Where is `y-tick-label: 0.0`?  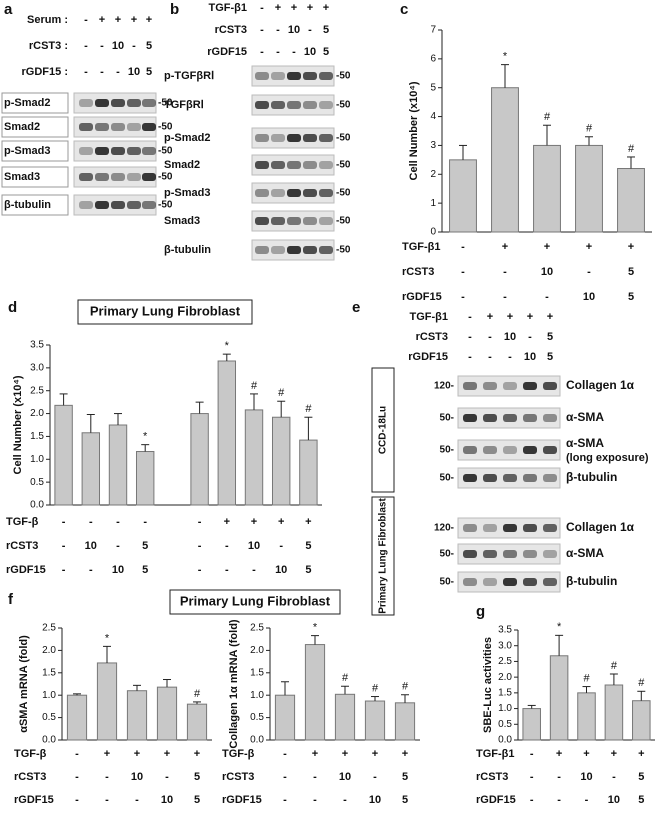
y-tick-label: 0.0 is located at coordinates (505, 740).